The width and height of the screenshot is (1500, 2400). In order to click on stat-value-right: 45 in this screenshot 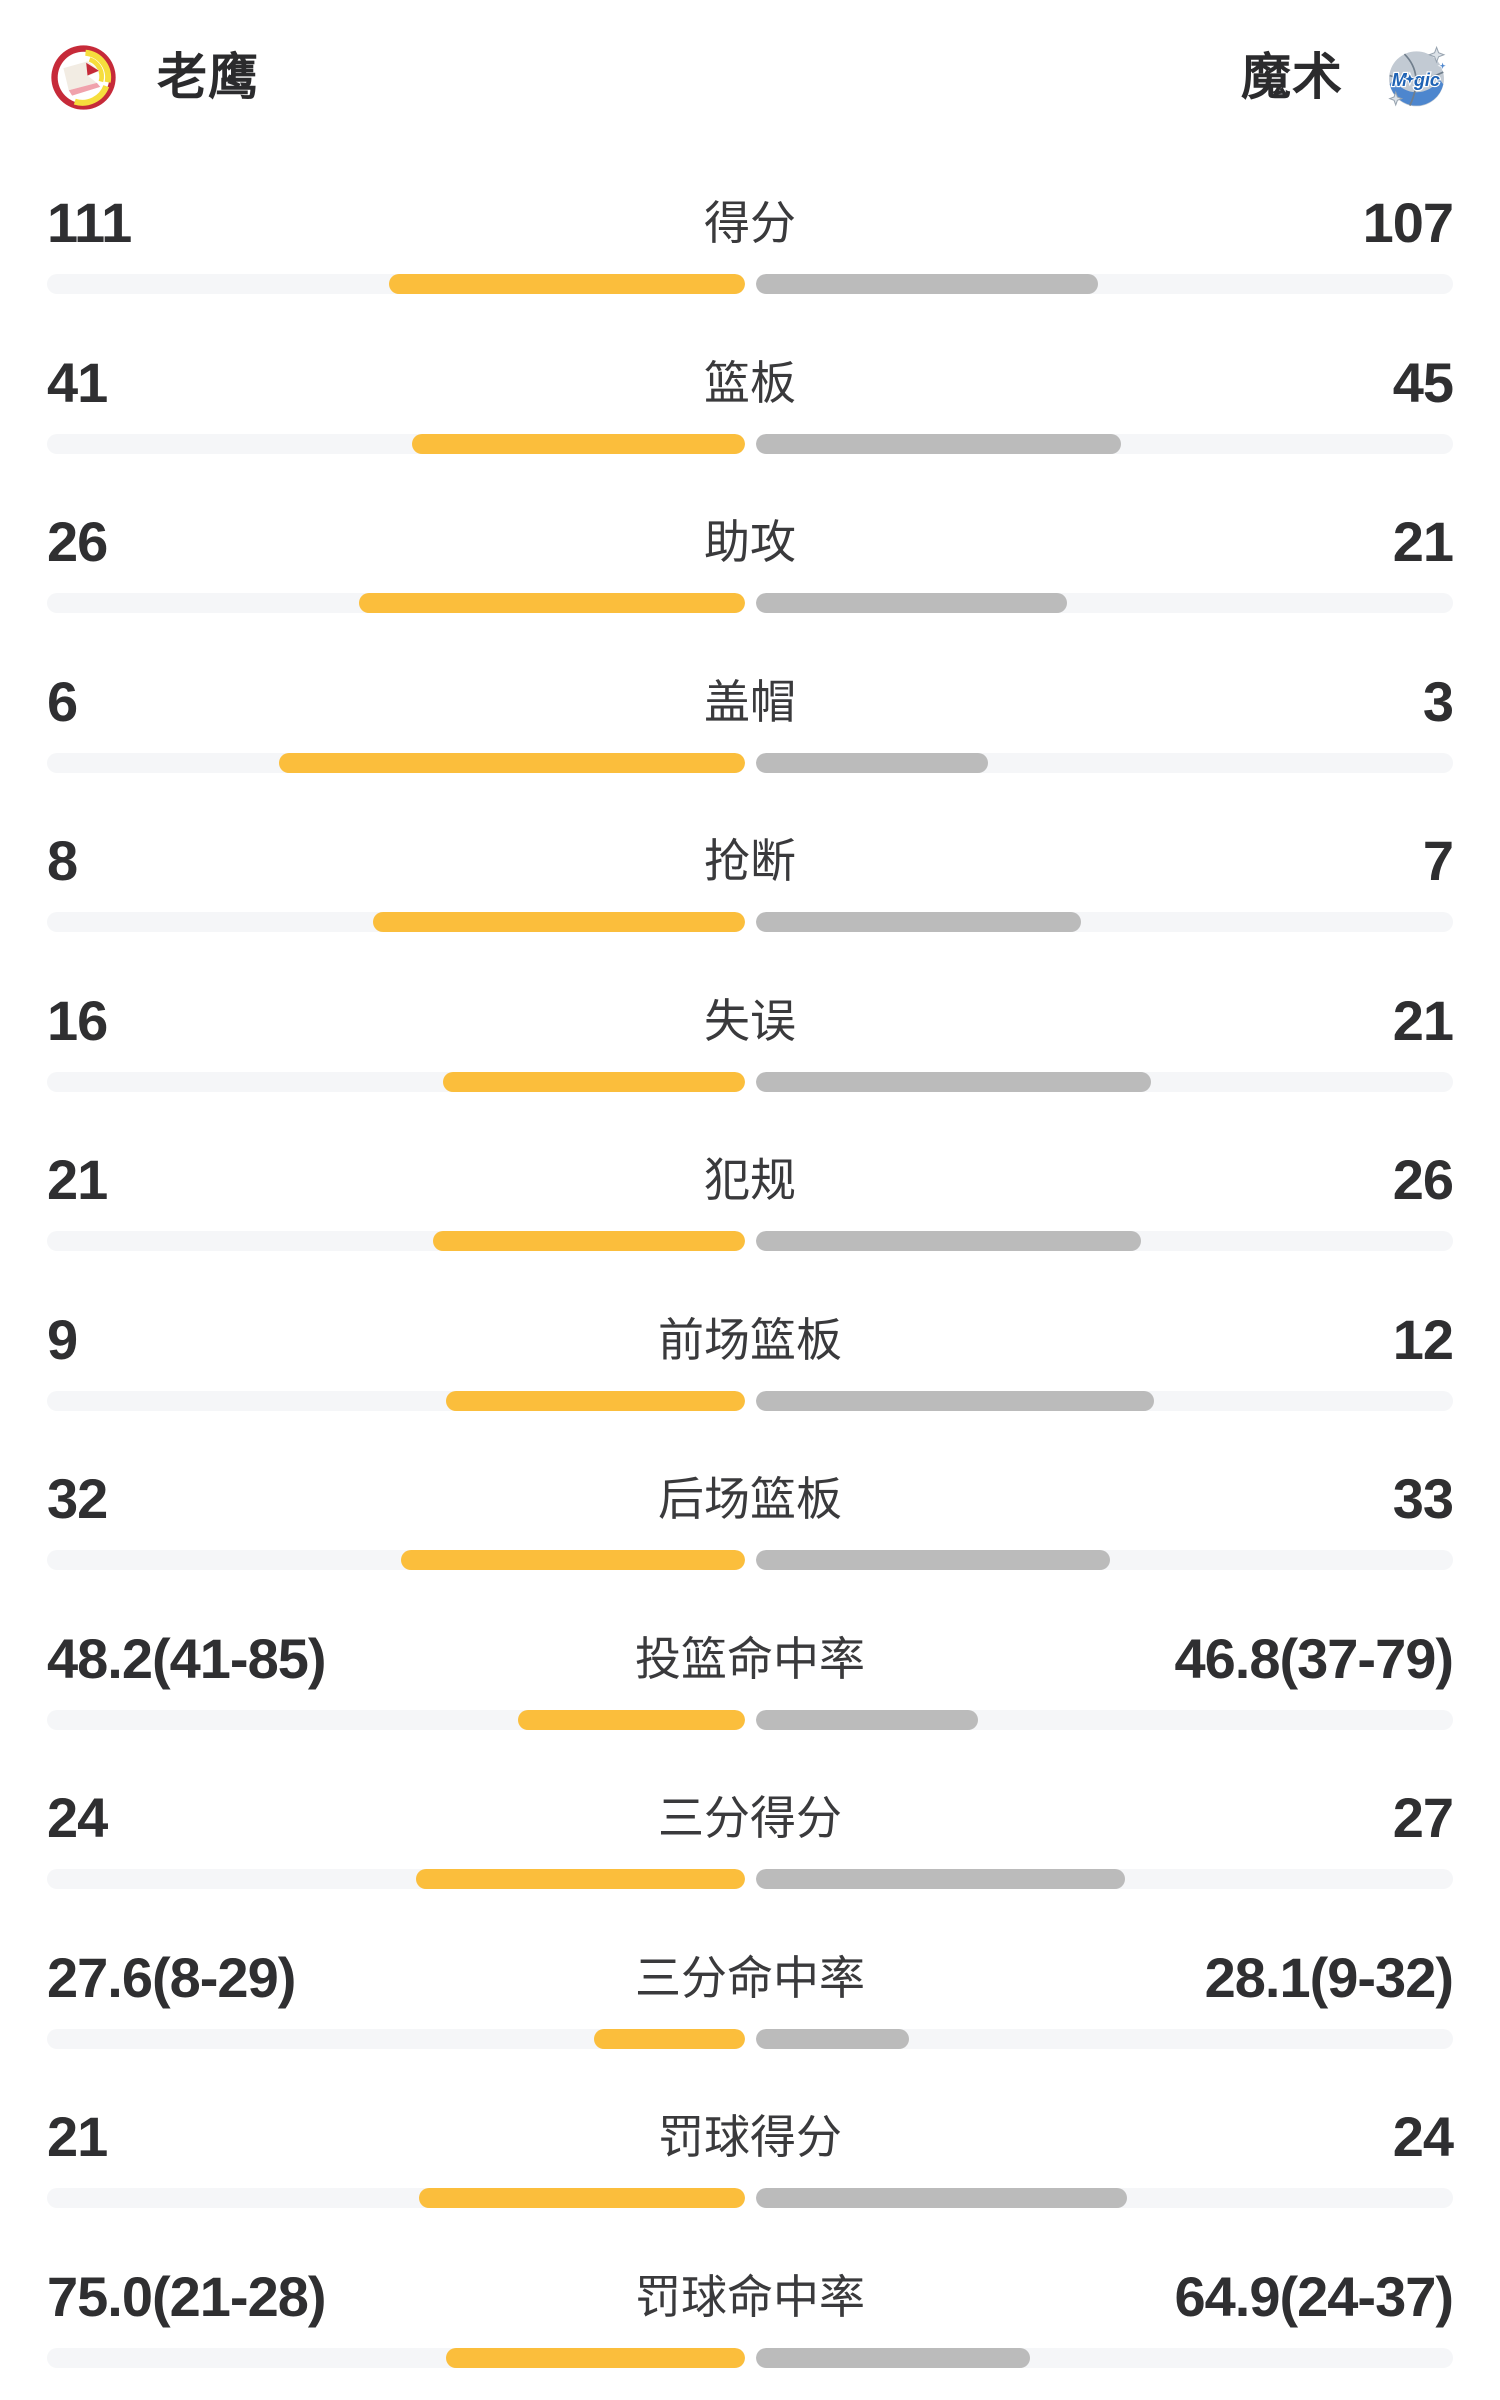, I will do `click(1423, 382)`.